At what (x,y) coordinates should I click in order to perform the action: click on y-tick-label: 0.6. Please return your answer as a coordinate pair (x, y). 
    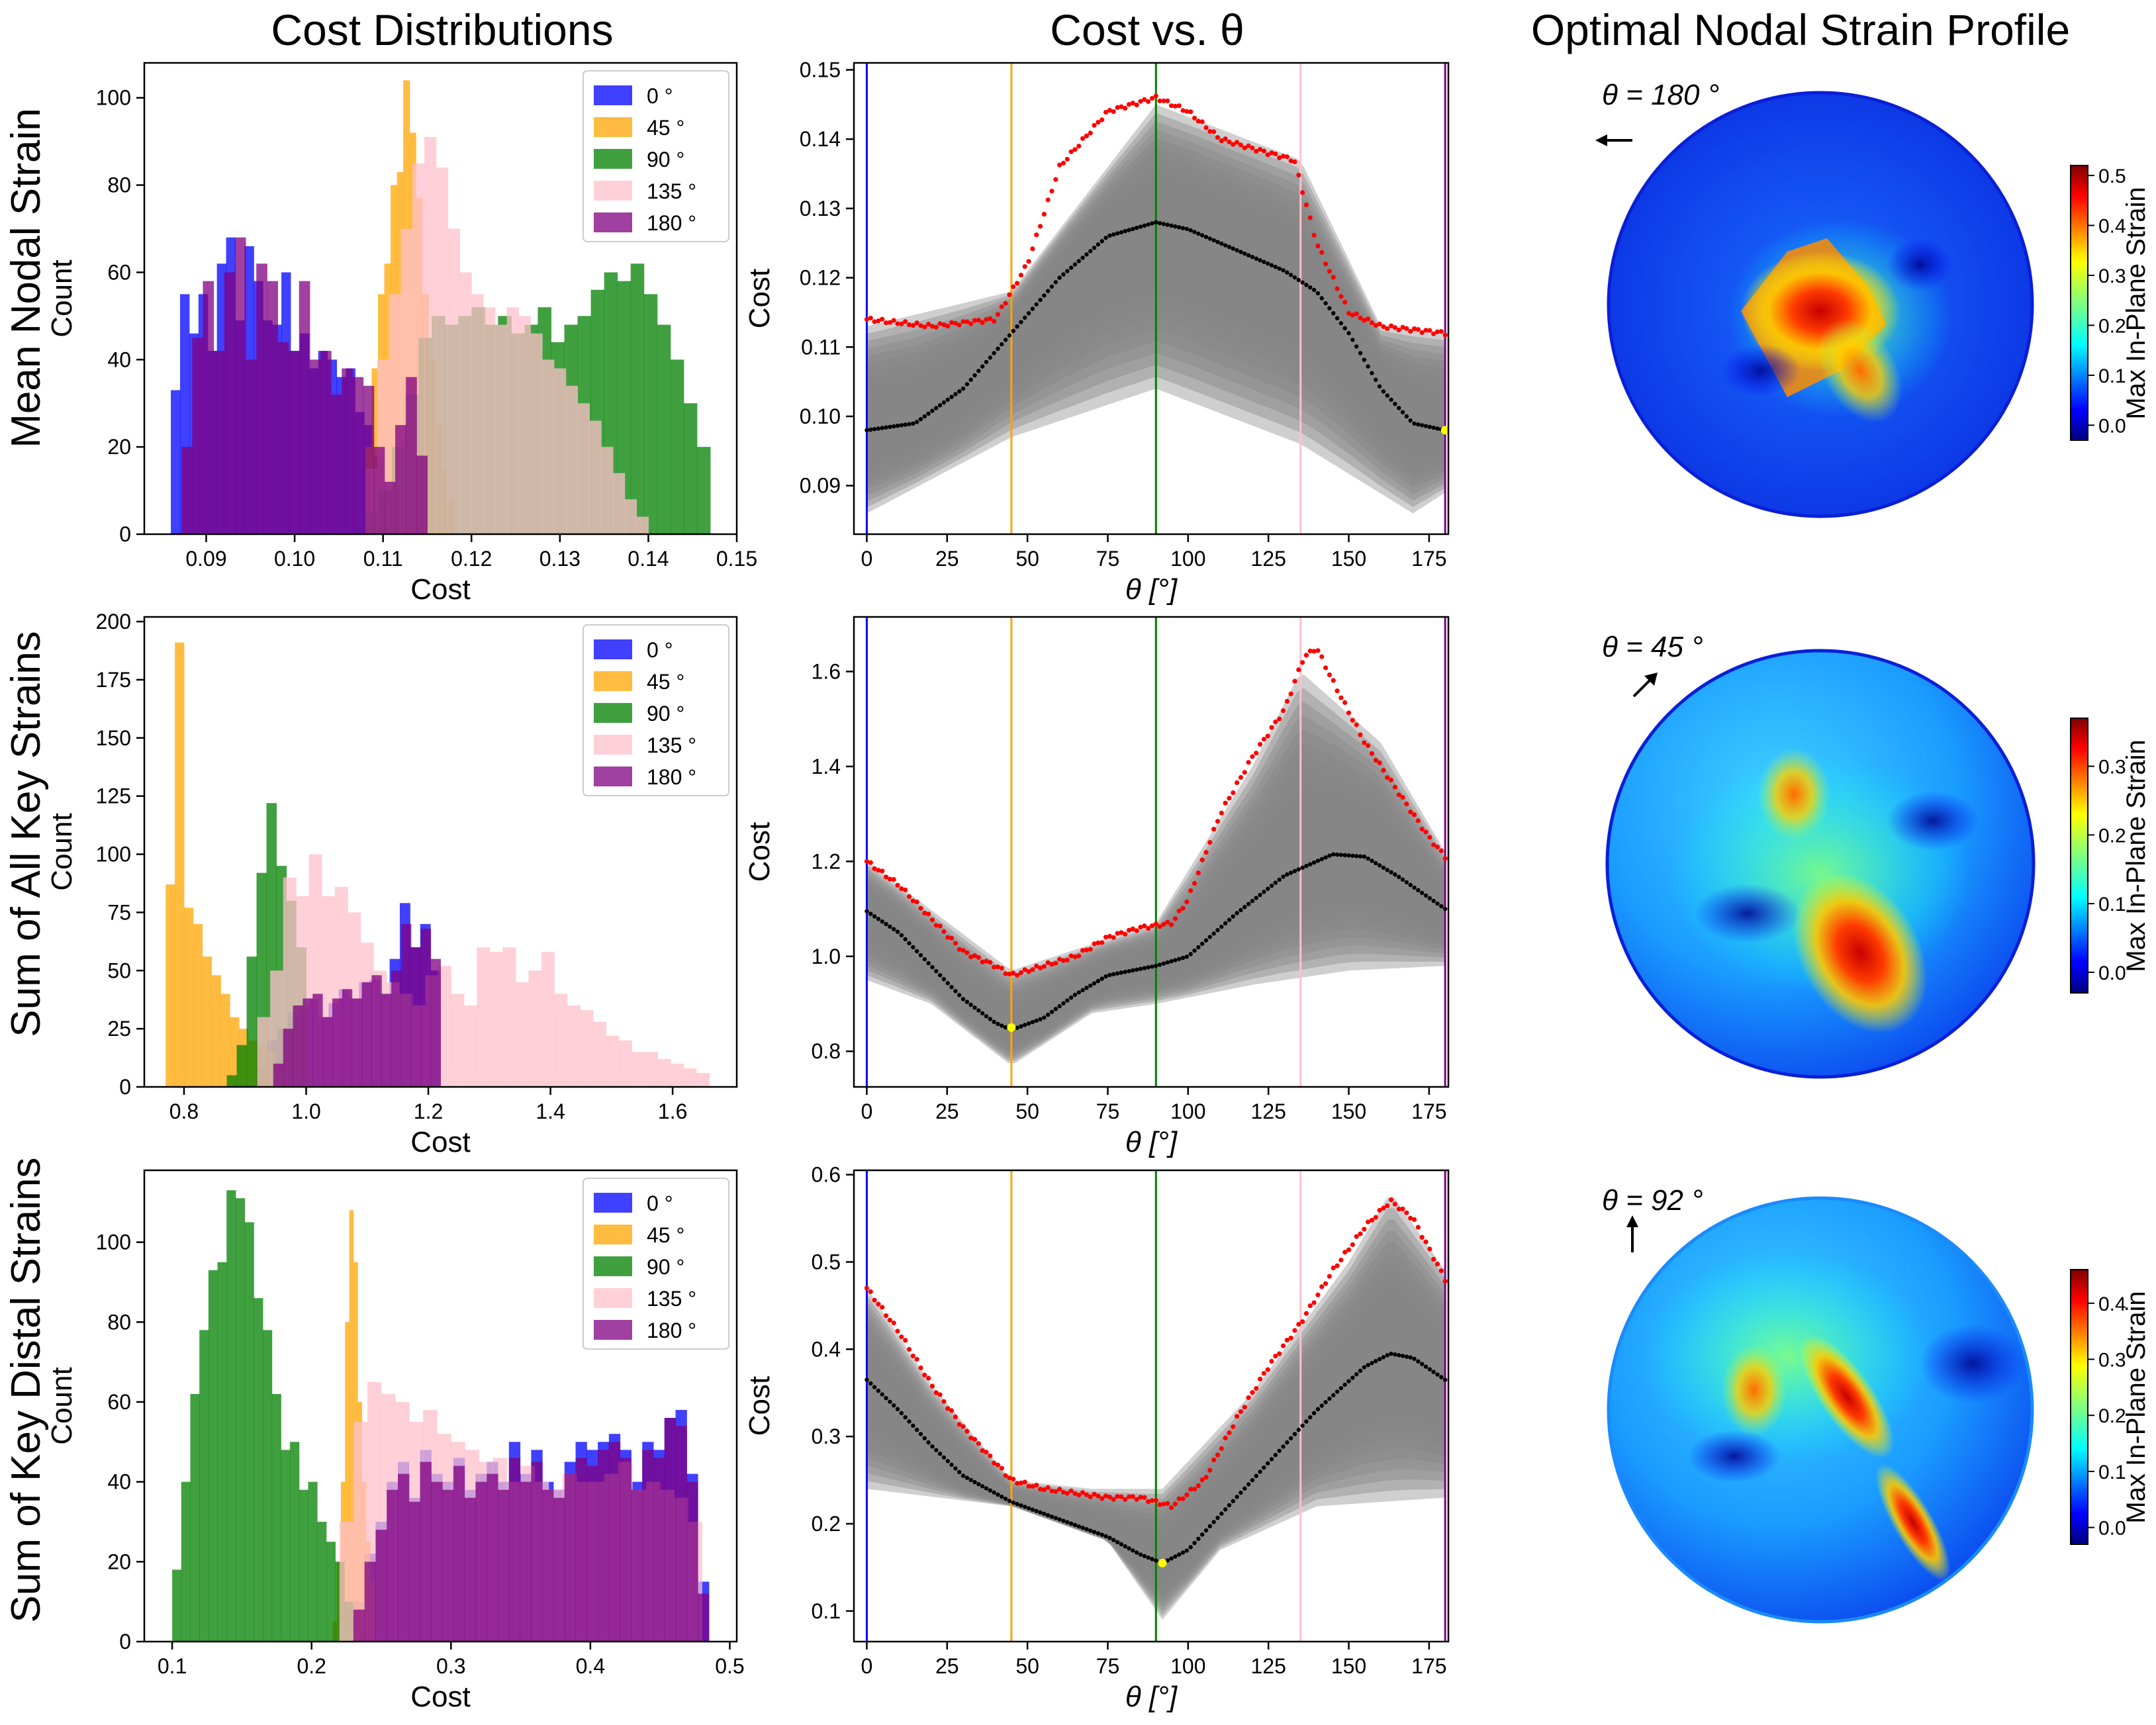
    Looking at the image, I should click on (826, 1175).